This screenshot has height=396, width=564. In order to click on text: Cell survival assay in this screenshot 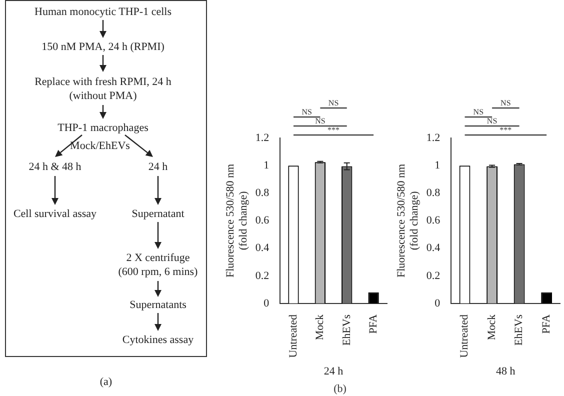, I will do `click(55, 214)`.